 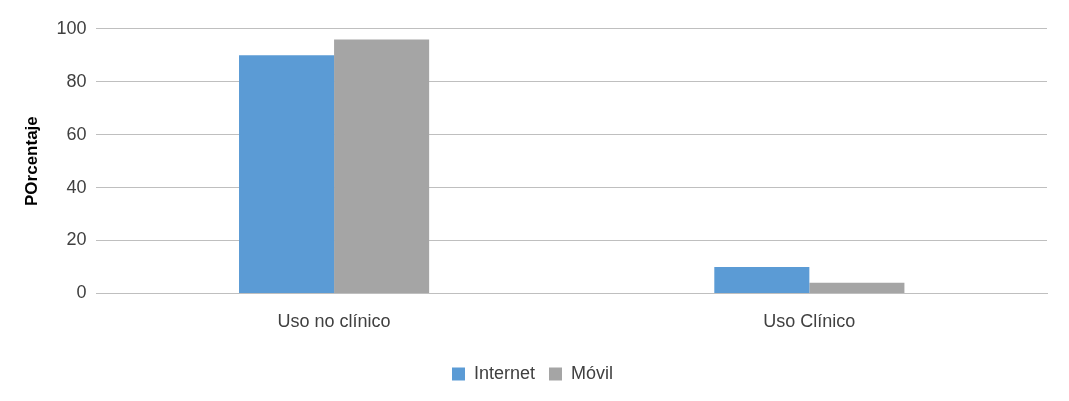 I want to click on y-tick-label: 100, so click(x=71, y=27).